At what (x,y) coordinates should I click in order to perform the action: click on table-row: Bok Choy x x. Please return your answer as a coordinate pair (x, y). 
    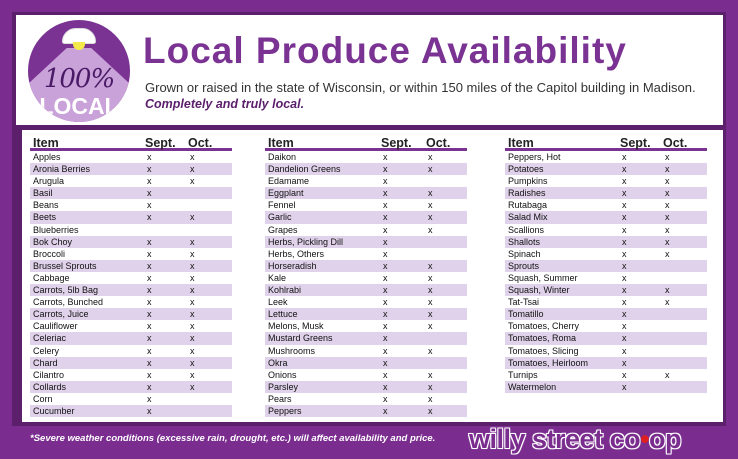
    Looking at the image, I should click on (131, 241).